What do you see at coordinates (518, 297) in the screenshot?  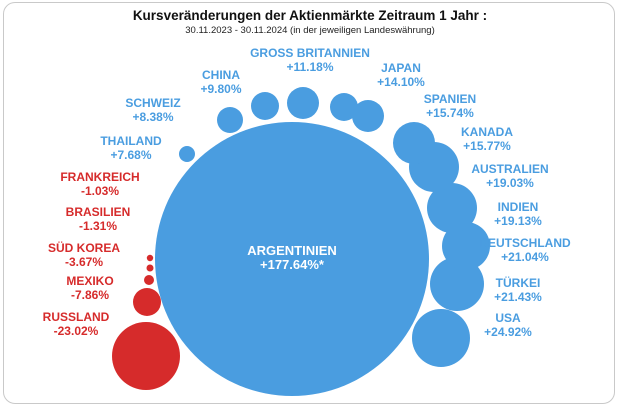 I see `label-value-tuerkei: +21.43%` at bounding box center [518, 297].